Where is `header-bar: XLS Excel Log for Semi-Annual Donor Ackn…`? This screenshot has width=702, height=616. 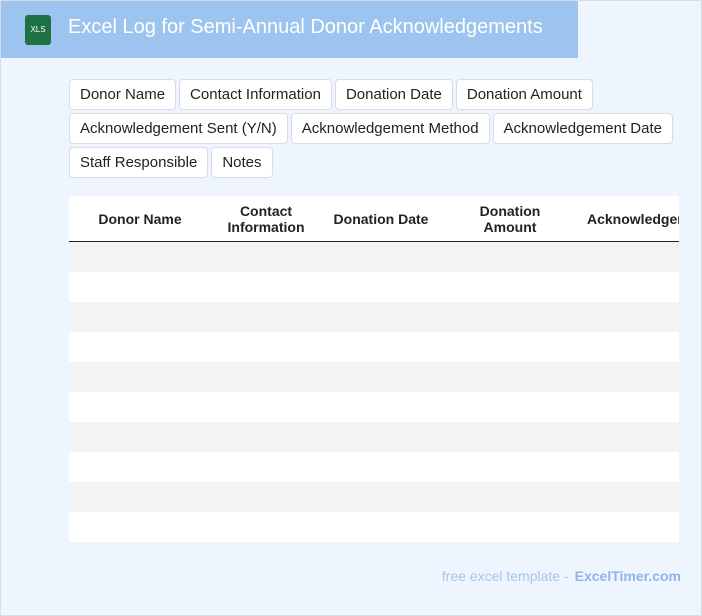
header-bar: XLS Excel Log for Semi-Annual Donor Ackn… is located at coordinates (289, 29).